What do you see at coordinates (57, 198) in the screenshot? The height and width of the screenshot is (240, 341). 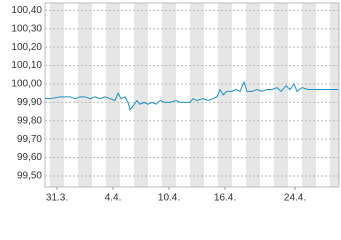 I see `x-tick-label: 31.3.` at bounding box center [57, 198].